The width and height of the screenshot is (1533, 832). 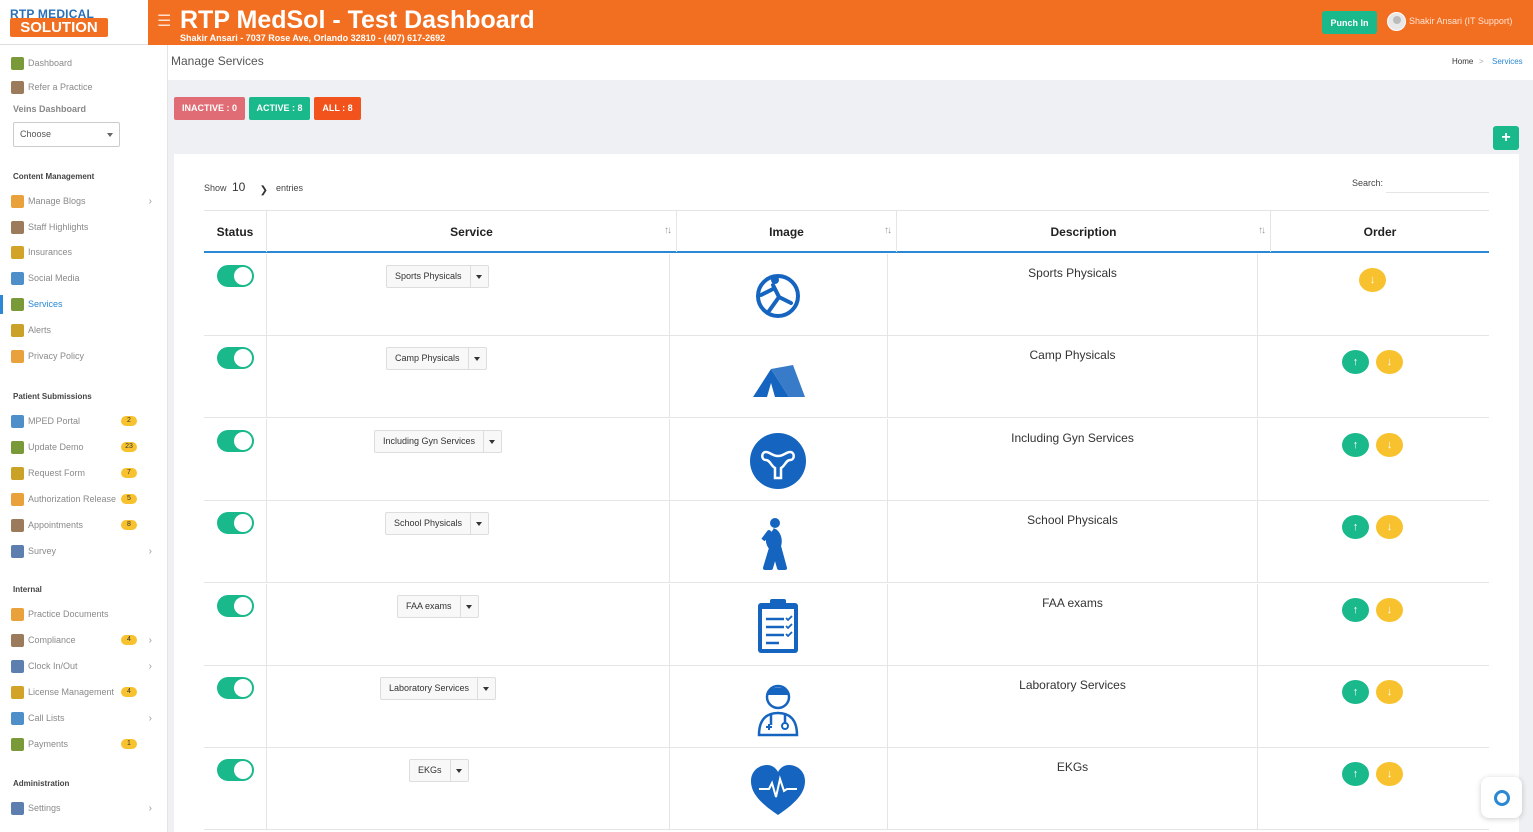 I want to click on service-dropdown-button: Sports Physicals, so click(x=437, y=276).